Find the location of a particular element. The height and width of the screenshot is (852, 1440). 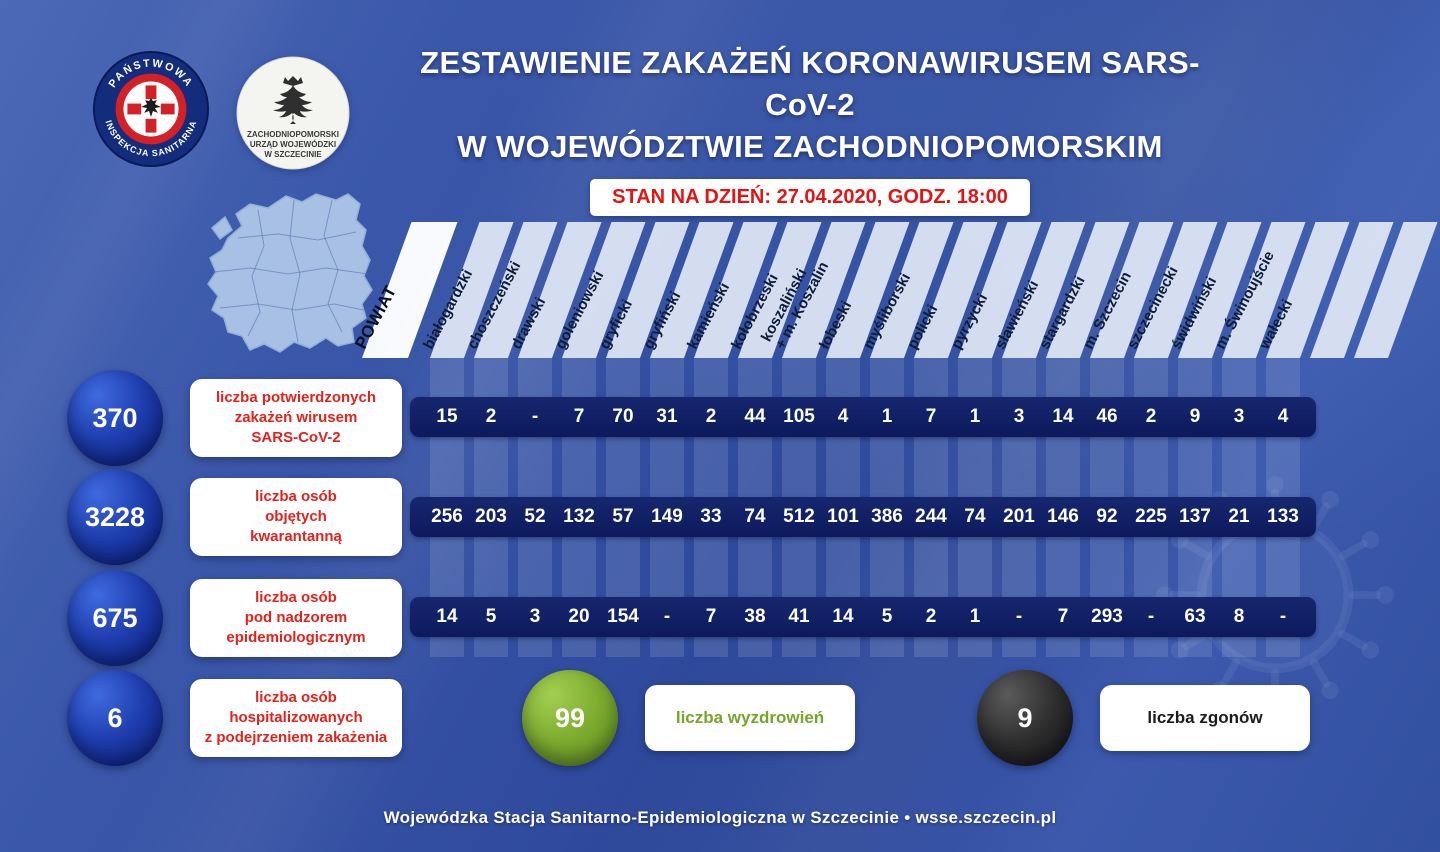

cell-quarantine-10: 386 is located at coordinates (887, 516).